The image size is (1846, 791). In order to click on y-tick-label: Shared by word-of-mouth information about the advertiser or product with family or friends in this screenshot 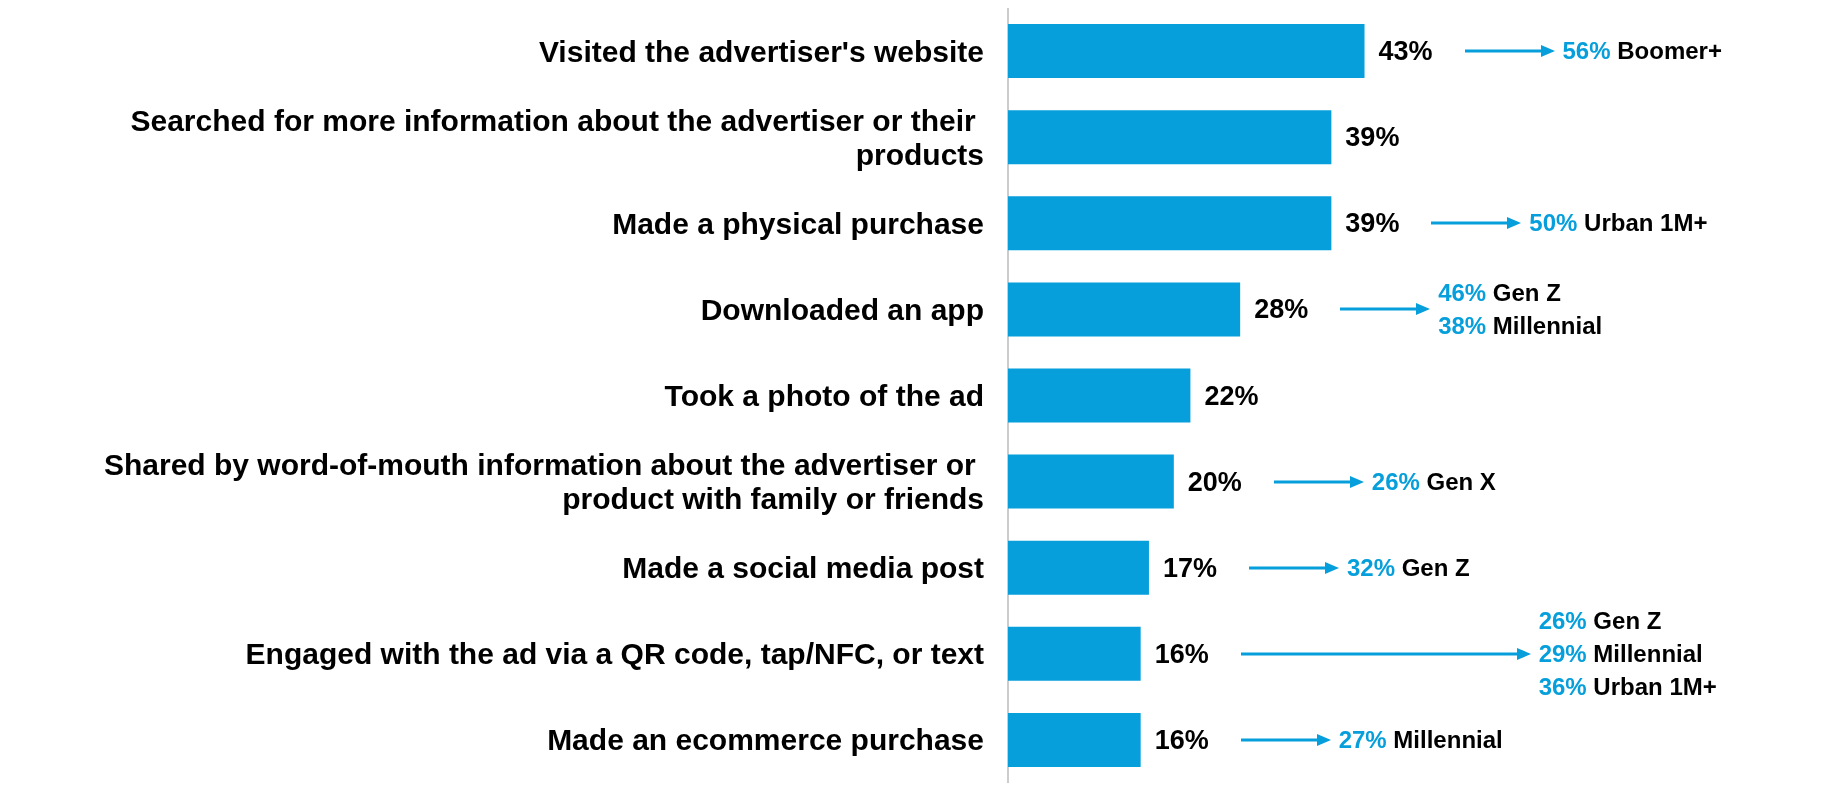, I will do `click(543, 482)`.